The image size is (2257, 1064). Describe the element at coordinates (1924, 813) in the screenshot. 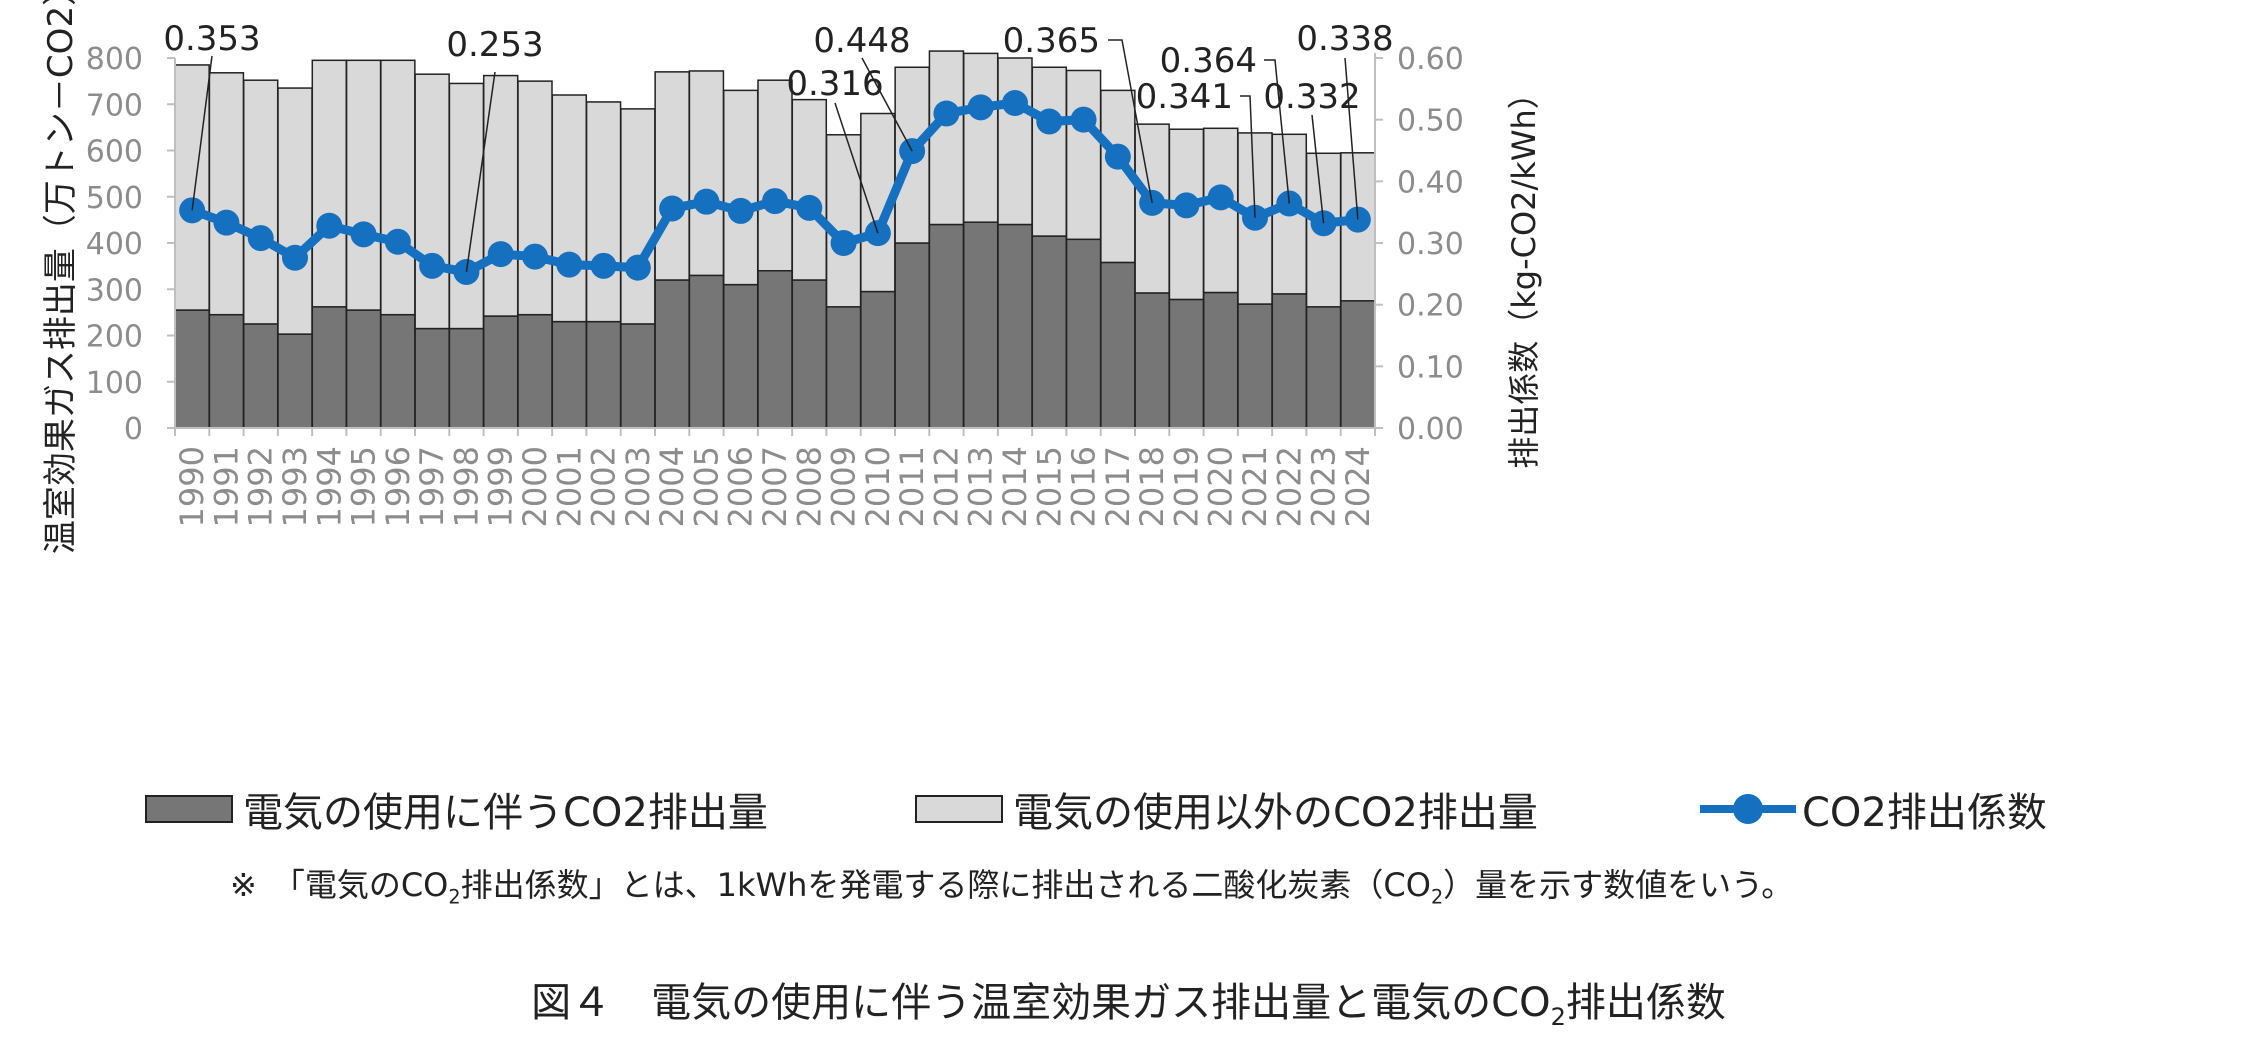

I see `legend-label-emission-factor: CO2排出係数` at that location.